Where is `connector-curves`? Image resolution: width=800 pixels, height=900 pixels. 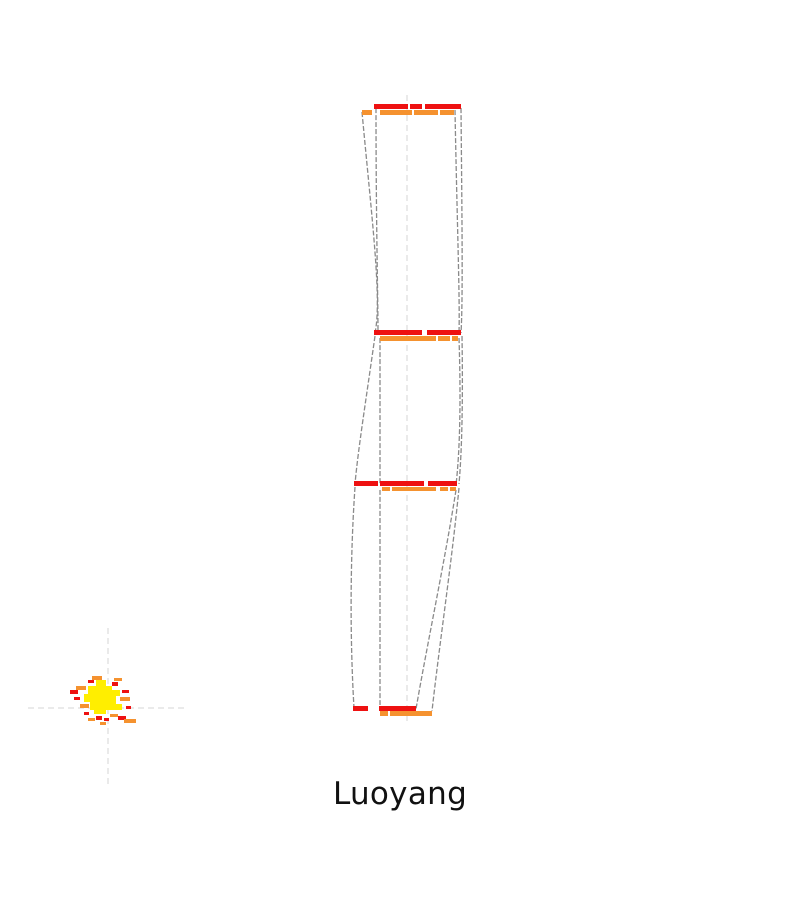
connector-curves is located at coordinates (407, 409).